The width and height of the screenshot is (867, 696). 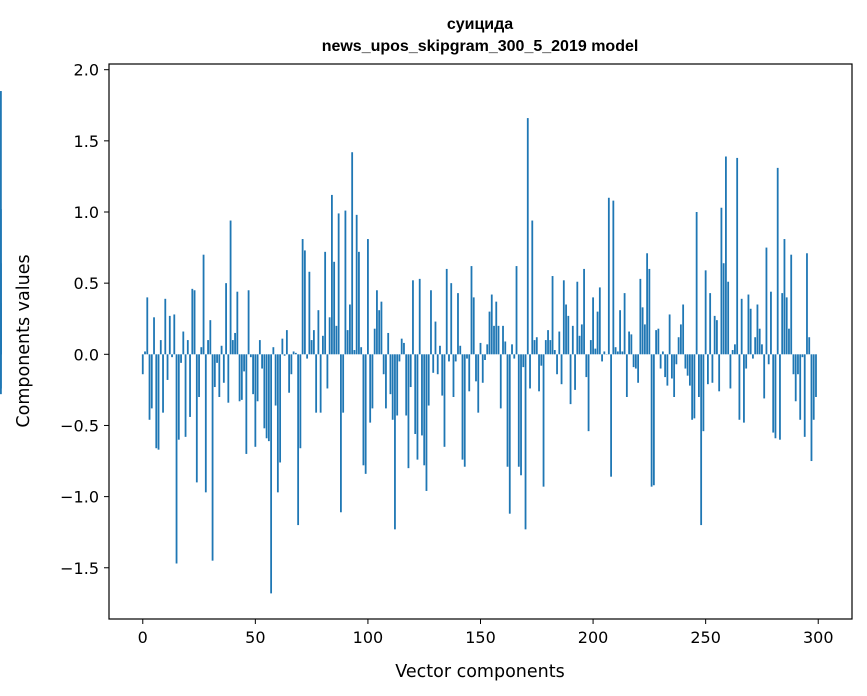 I want to click on y-tick-label: −1.5, so click(x=79, y=568).